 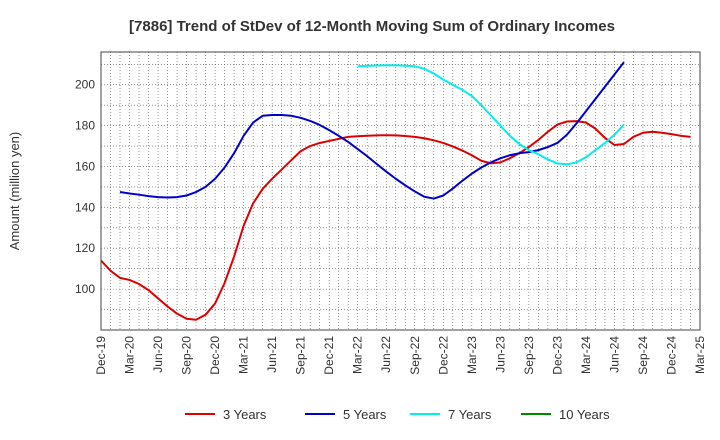 I want to click on x-tick-label: Mar-23, so click(x=472, y=355).